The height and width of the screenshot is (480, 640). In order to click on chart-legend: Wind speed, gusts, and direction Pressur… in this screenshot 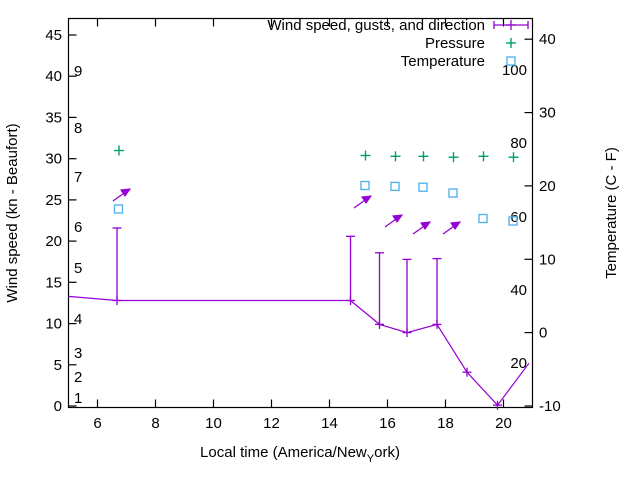, I will do `click(398, 43)`.